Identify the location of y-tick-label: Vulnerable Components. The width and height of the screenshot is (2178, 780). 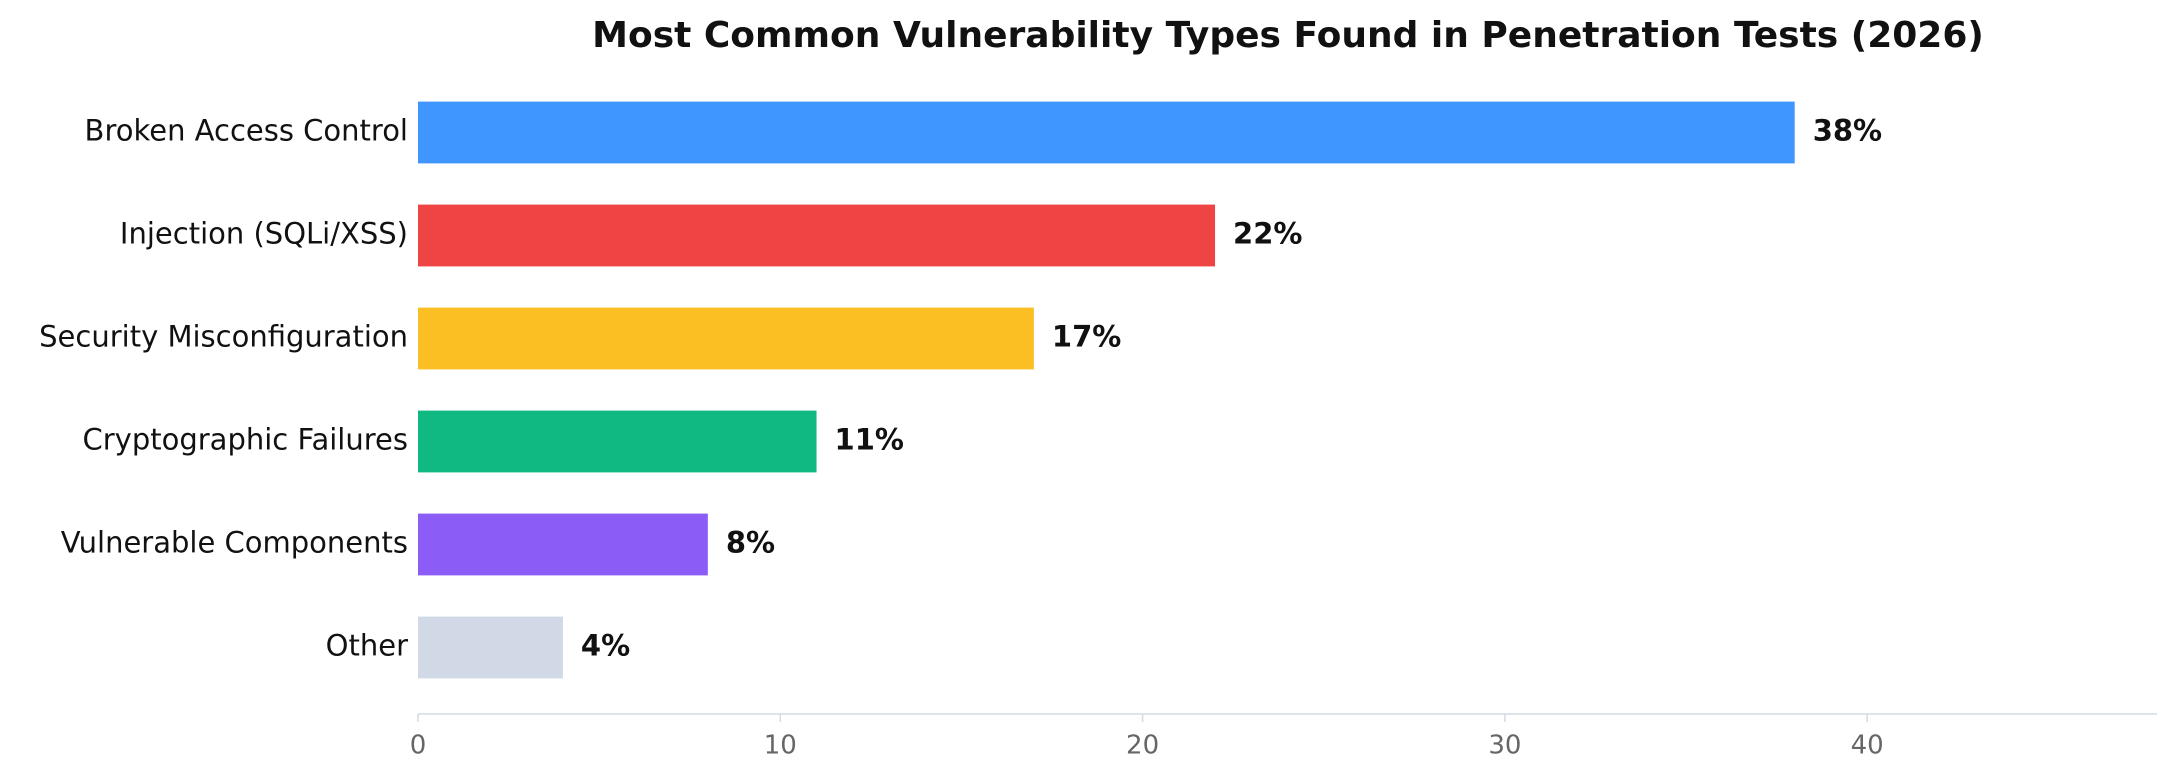
(234, 543).